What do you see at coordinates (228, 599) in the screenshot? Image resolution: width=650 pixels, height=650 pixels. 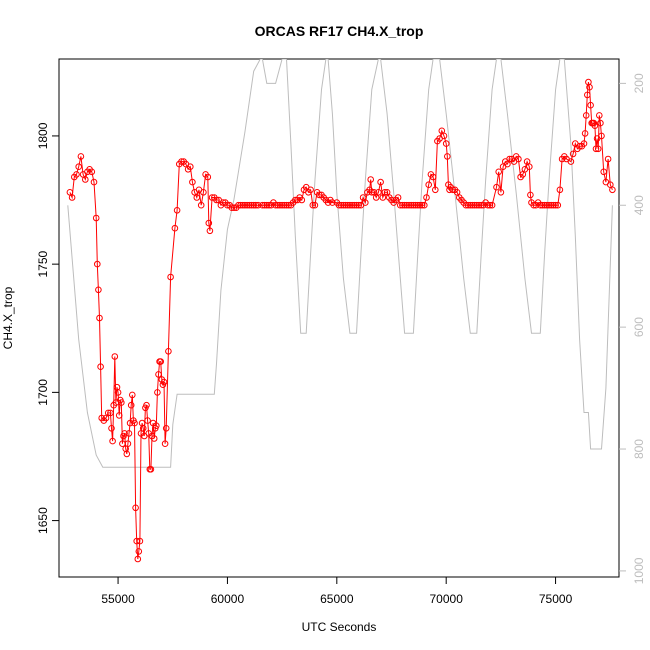 I see `x-tick-label: 60000` at bounding box center [228, 599].